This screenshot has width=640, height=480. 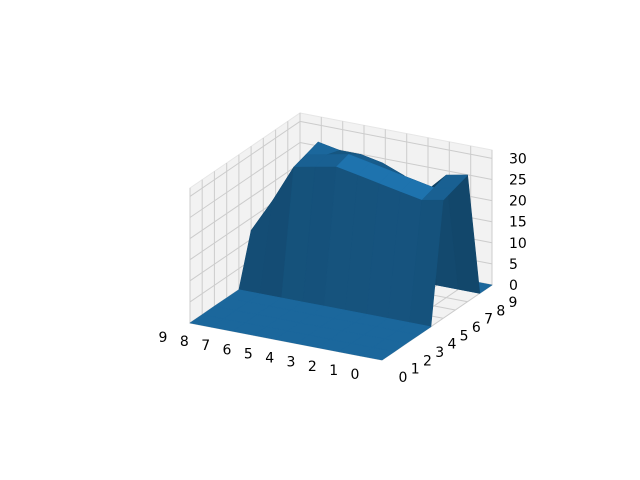 I want to click on y-tick-label: 2, so click(x=427, y=361).